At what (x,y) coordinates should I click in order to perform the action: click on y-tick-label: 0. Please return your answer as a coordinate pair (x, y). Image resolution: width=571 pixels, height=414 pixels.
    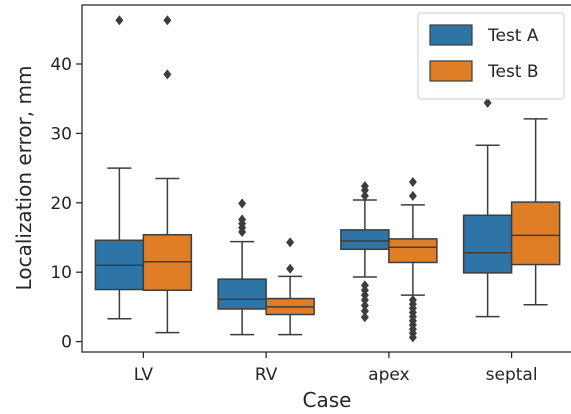
    Looking at the image, I should click on (66, 343).